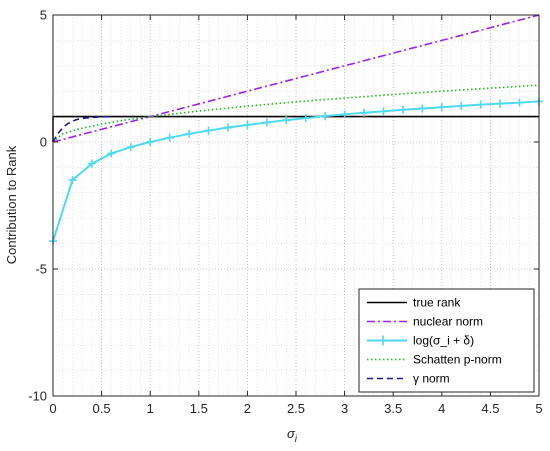  Describe the element at coordinates (199, 408) in the screenshot. I see `x-tick-label: 1.5` at that location.